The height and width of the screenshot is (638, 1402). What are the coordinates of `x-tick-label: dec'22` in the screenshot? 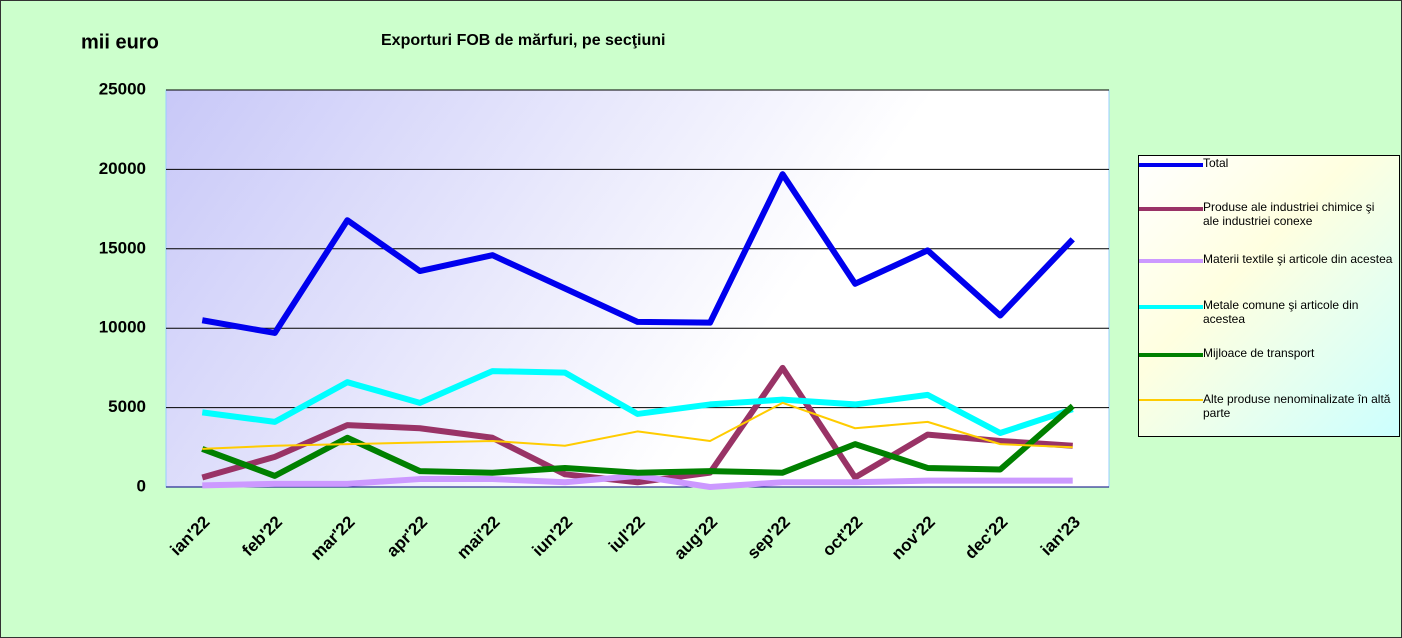 It's located at (986, 537).